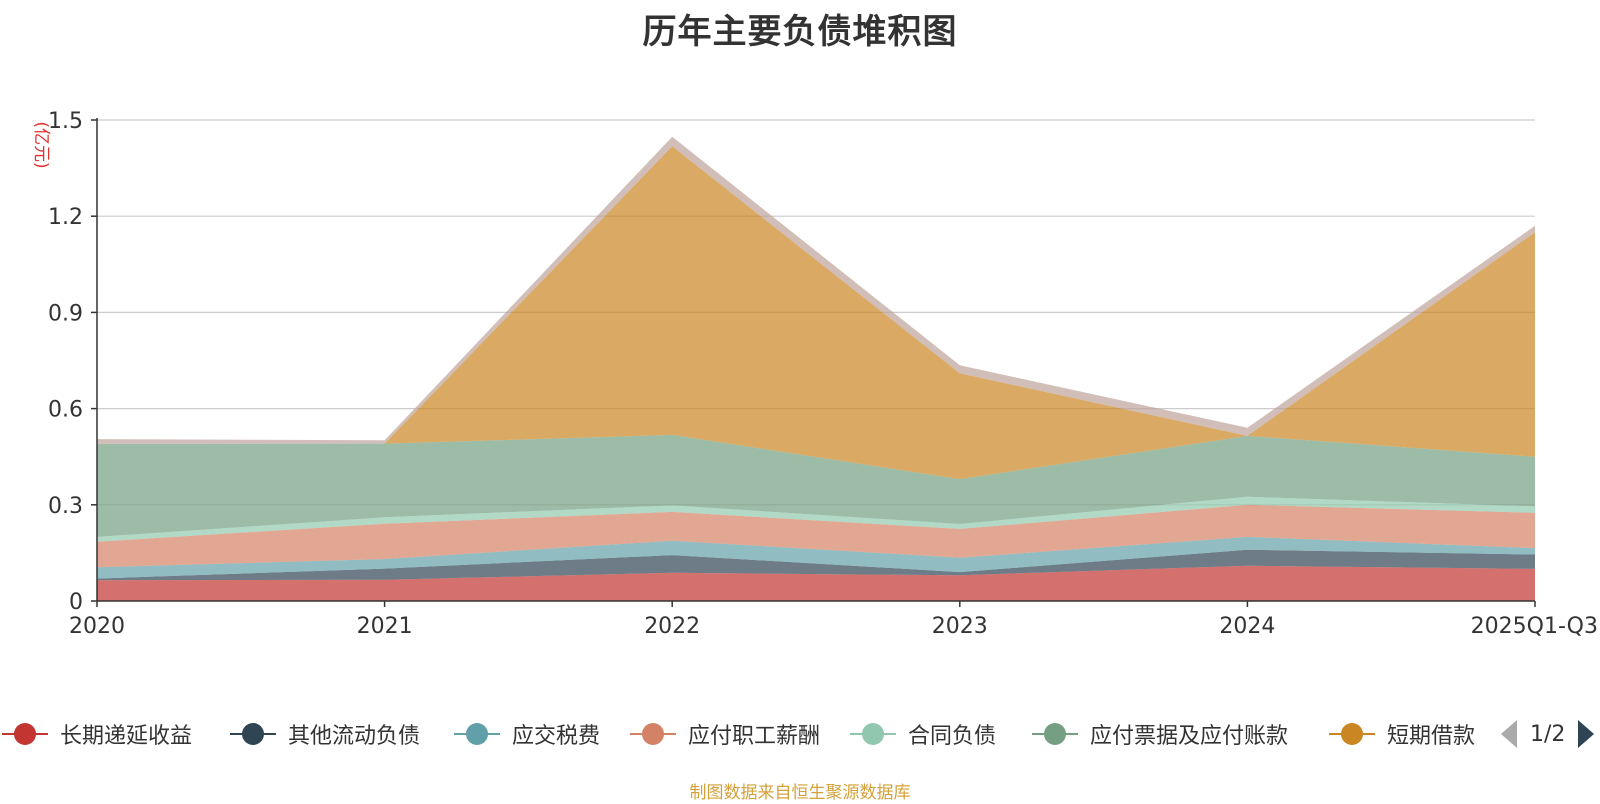 This screenshot has height=804, width=1600. What do you see at coordinates (1431, 736) in the screenshot?
I see `legend-label: 短期借款` at bounding box center [1431, 736].